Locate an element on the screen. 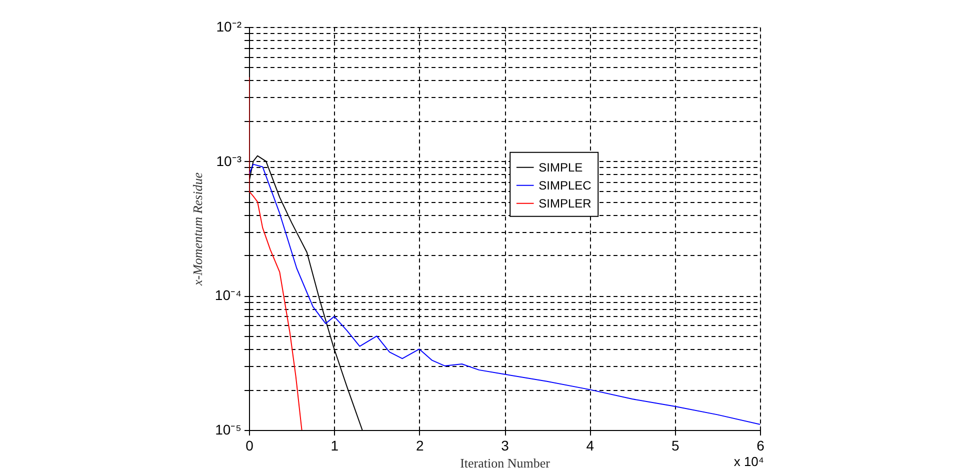 This screenshot has height=474, width=965. y-tick-label: 10⁻² is located at coordinates (229, 26).